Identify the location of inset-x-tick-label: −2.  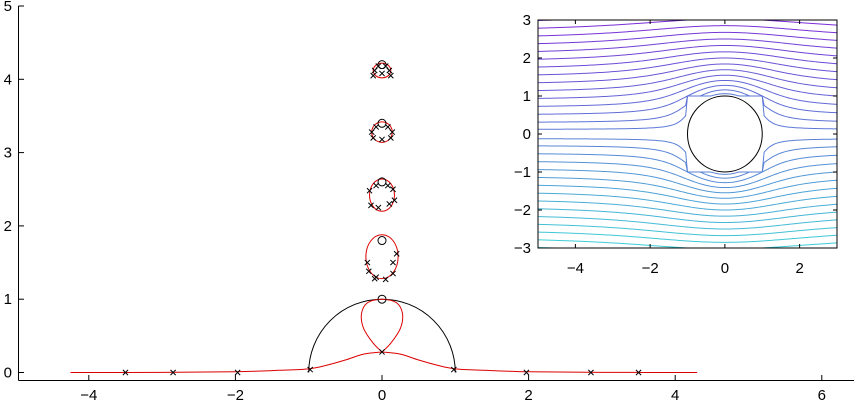
(650, 268).